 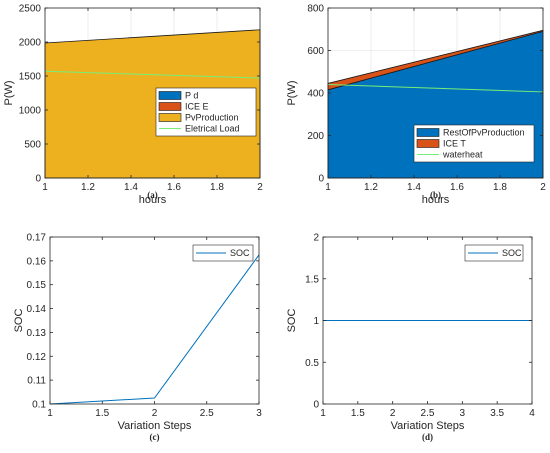 I want to click on legend-entry: PvProduction, so click(x=212, y=118).